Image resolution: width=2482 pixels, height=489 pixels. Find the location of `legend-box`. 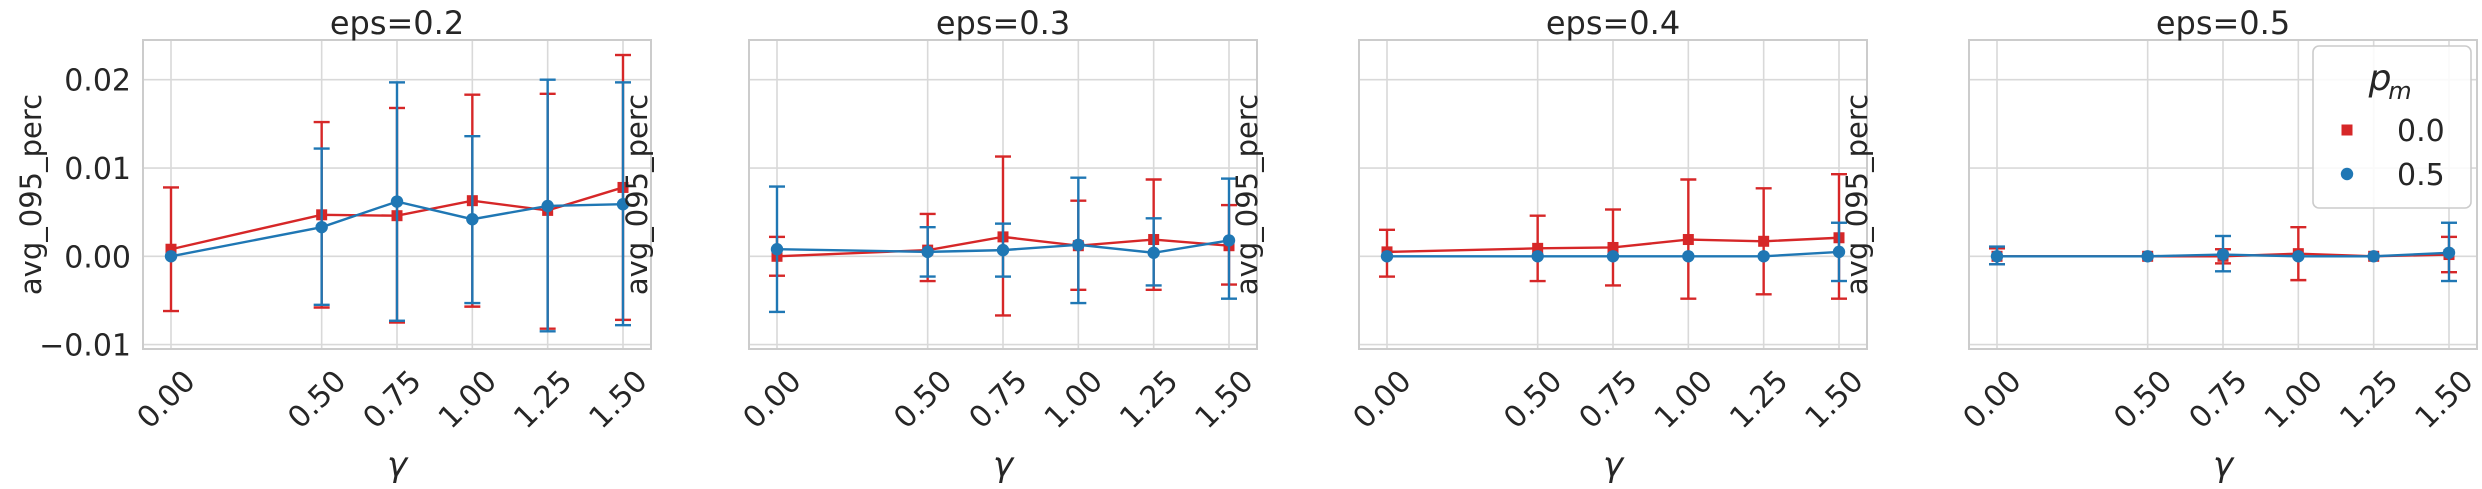

legend-box is located at coordinates (2392, 127).